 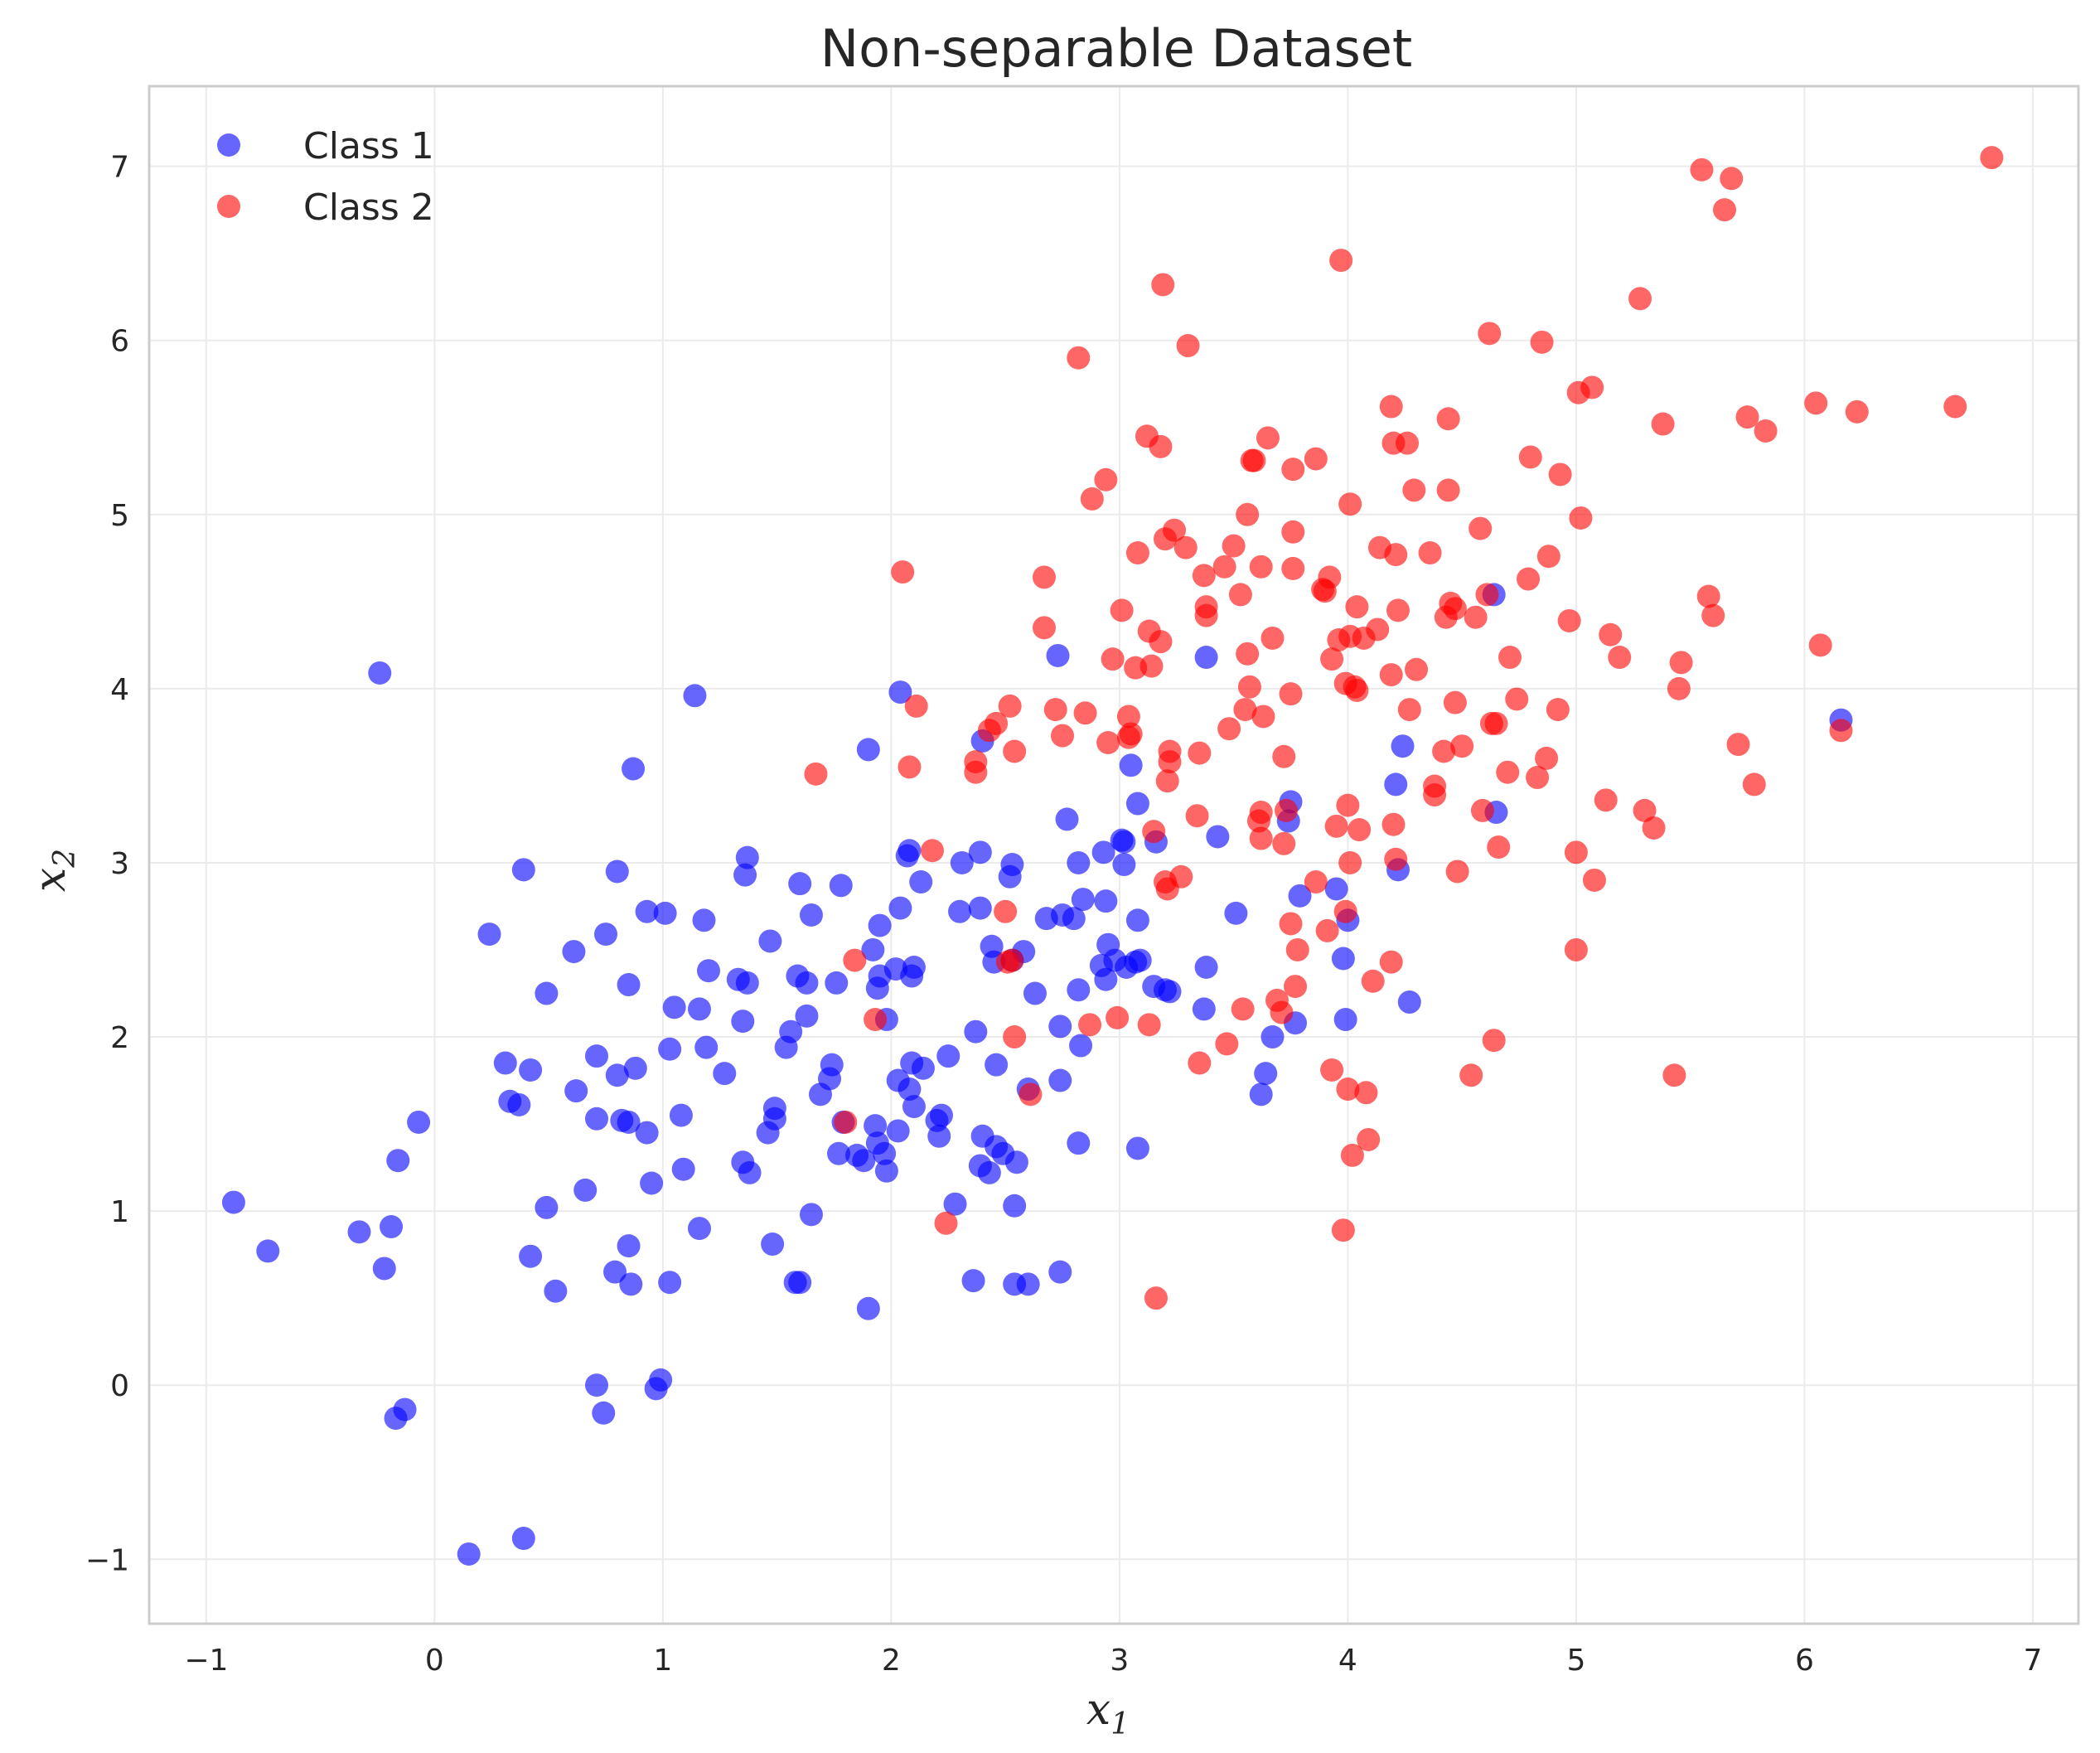 What do you see at coordinates (120, 1386) in the screenshot?
I see `y-tick-label: 0` at bounding box center [120, 1386].